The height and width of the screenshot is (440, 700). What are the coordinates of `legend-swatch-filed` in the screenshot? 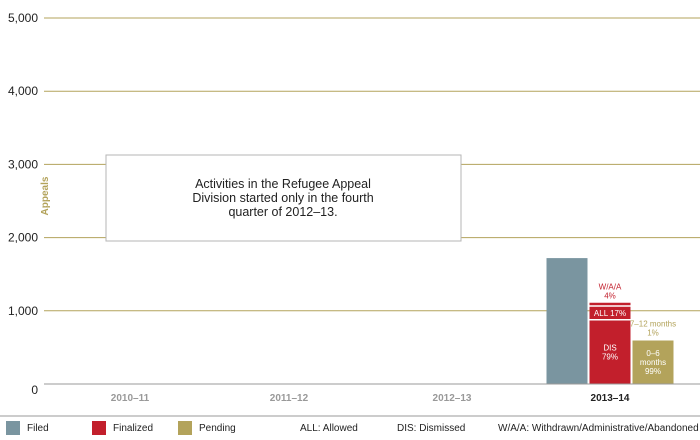 It's located at (13, 428).